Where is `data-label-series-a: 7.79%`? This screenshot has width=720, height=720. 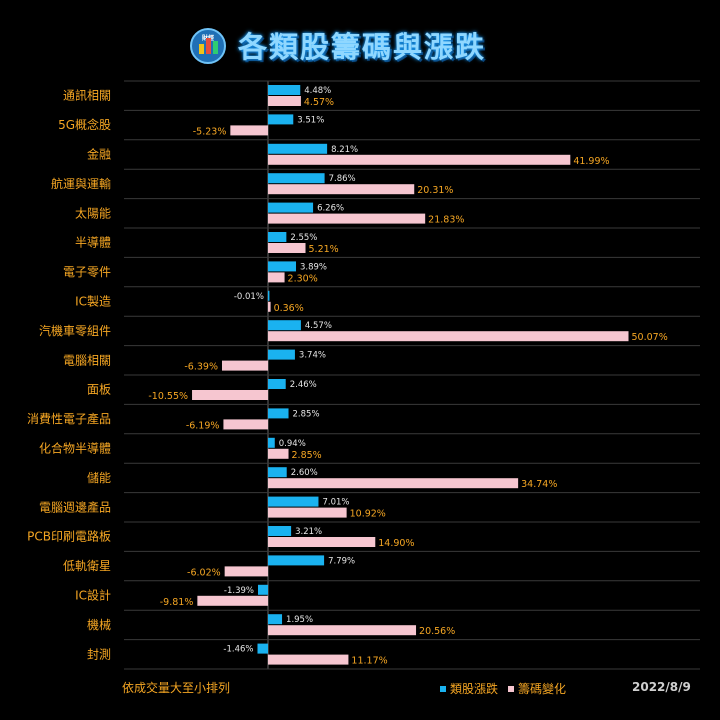
data-label-series-a: 7.79% is located at coordinates (341, 561).